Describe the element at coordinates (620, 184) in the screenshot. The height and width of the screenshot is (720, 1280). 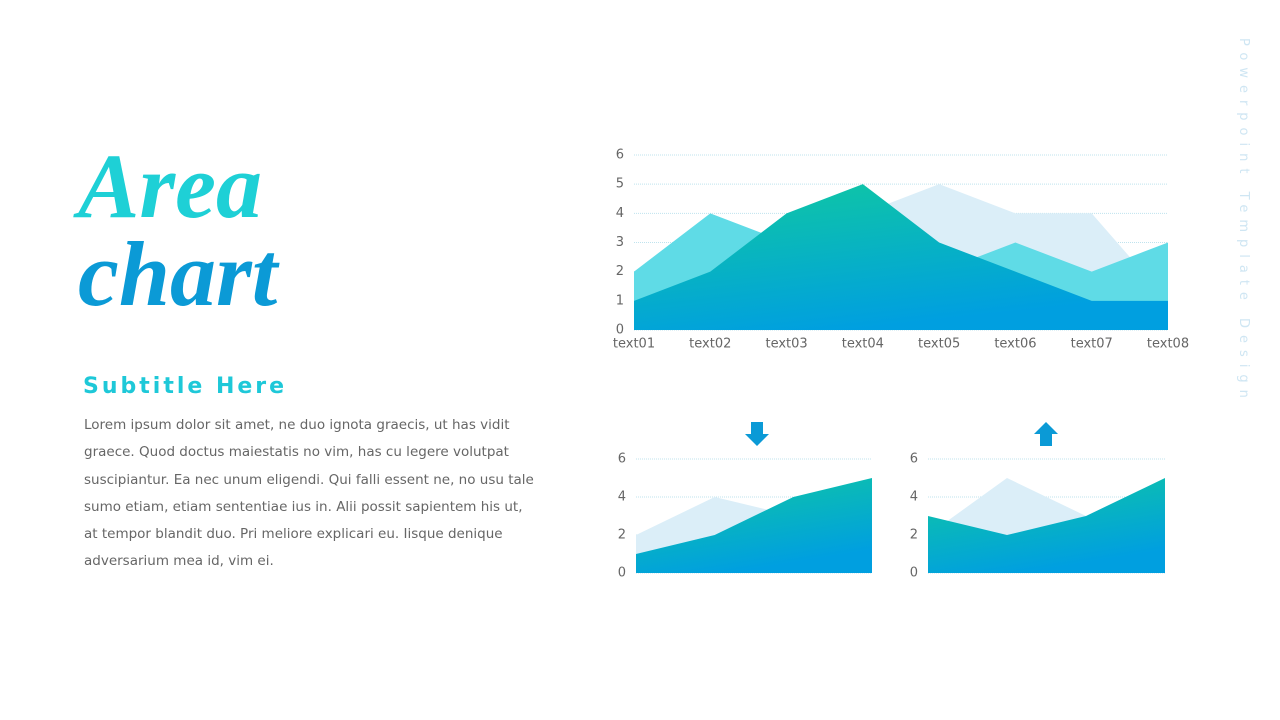
I see `y-tick-label: 5` at that location.